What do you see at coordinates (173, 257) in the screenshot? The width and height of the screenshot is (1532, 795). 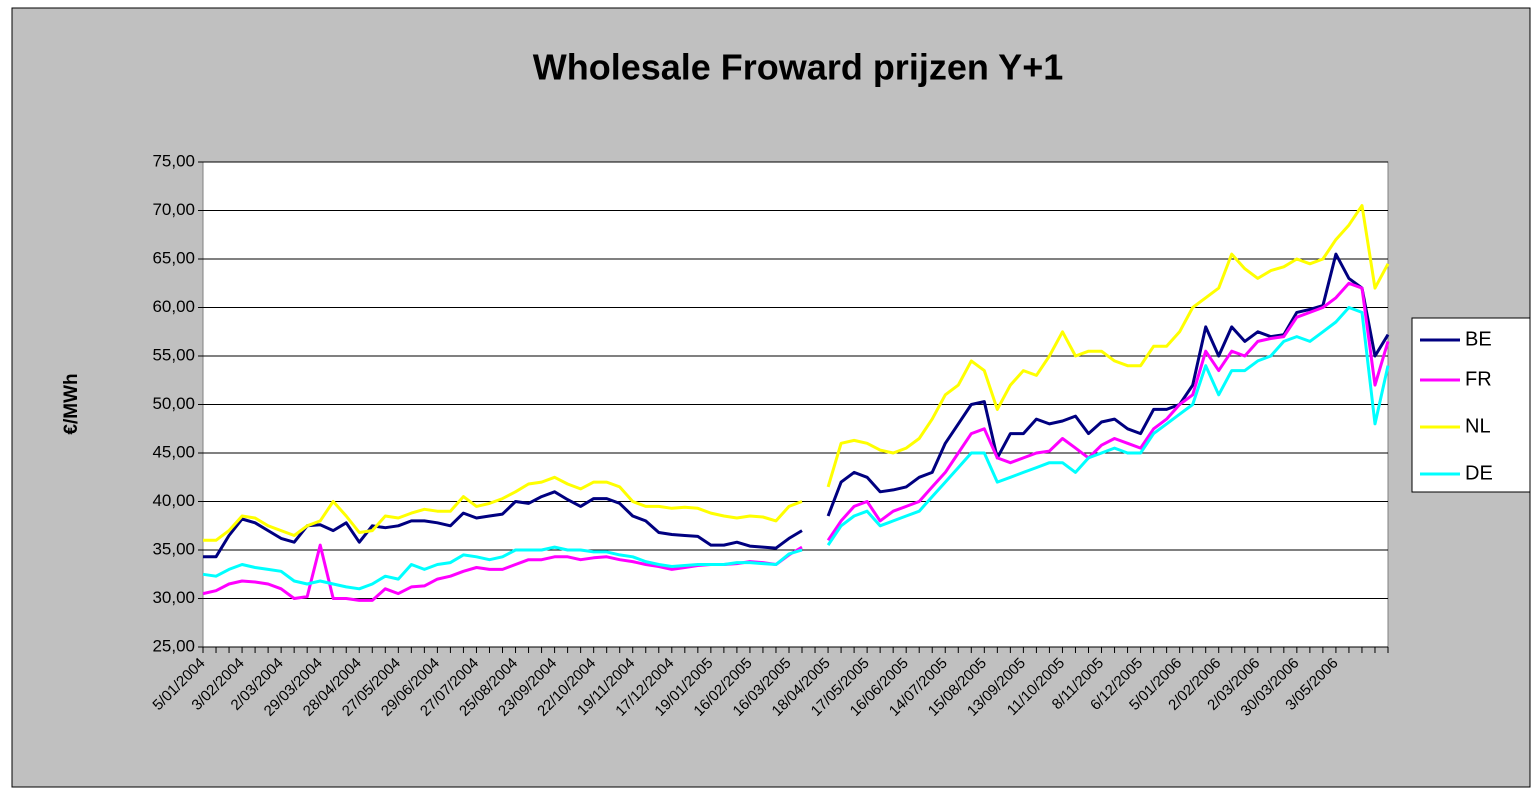 I see `y-tick-label: 65,00` at bounding box center [173, 257].